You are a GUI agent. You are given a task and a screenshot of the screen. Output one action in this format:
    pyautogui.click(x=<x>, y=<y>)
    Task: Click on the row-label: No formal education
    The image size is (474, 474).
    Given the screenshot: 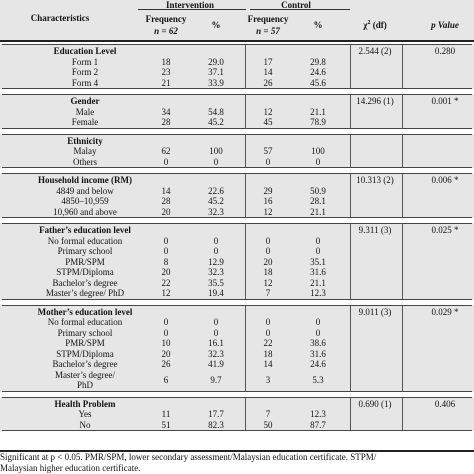 What is the action you would take?
    pyautogui.click(x=85, y=322)
    